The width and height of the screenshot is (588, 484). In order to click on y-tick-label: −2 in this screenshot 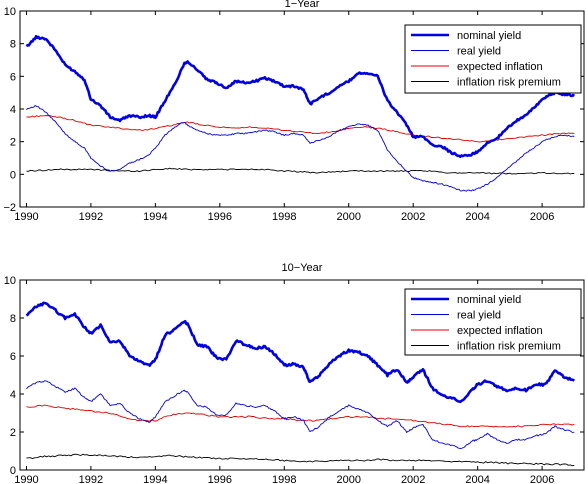, I will do `click(9, 208)`.